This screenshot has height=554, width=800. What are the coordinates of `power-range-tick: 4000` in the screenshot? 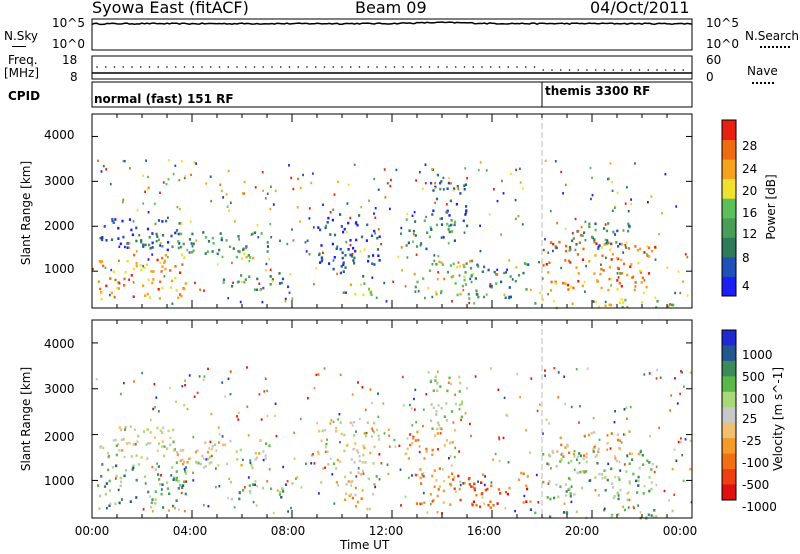 It's located at (59, 135).